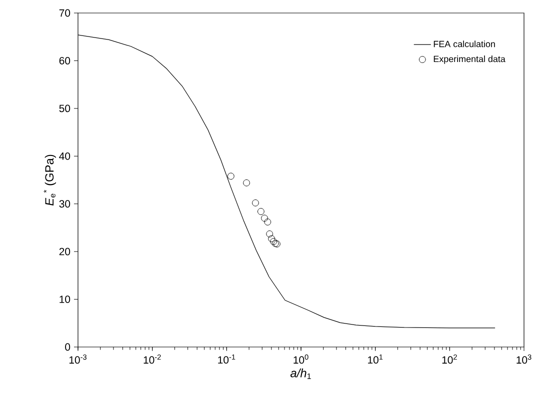  I want to click on y-tick-label: 50, so click(64, 108).